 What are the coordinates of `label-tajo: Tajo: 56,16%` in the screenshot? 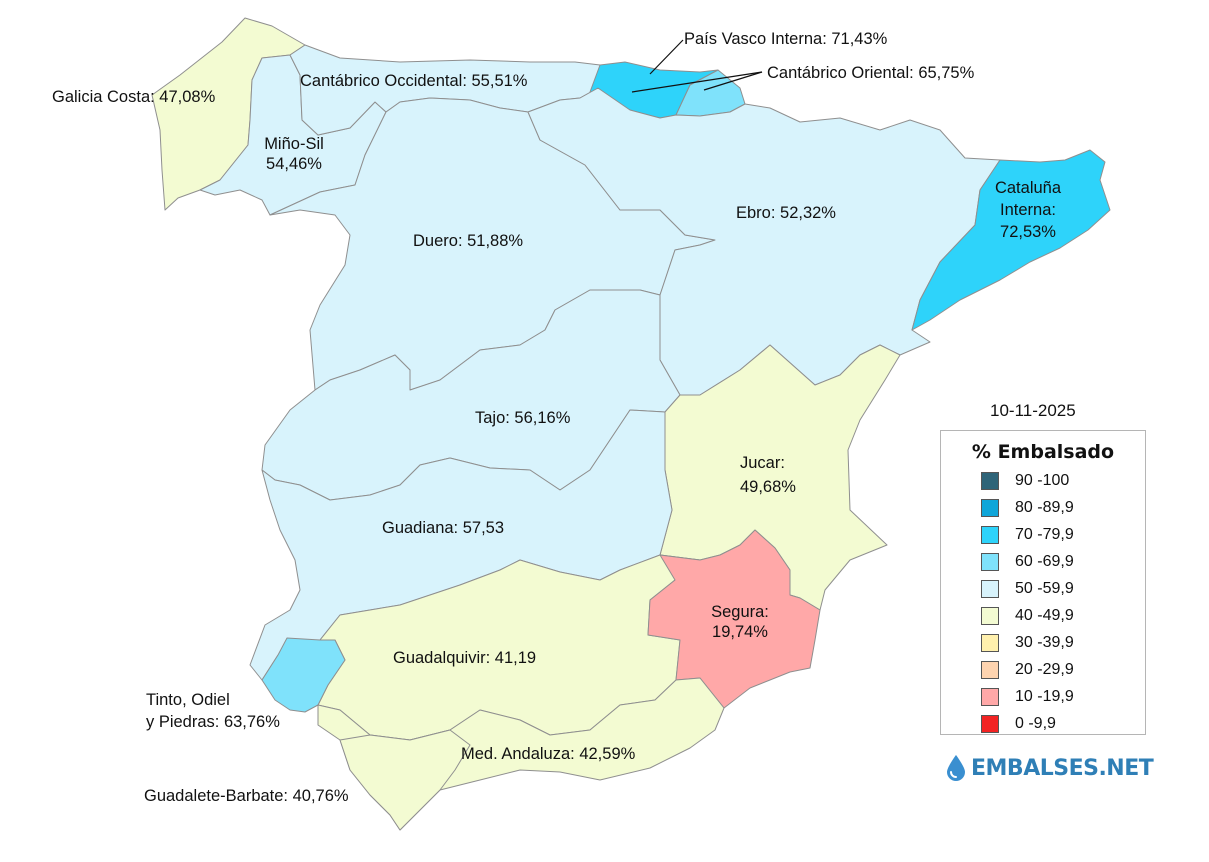 It's located at (523, 418).